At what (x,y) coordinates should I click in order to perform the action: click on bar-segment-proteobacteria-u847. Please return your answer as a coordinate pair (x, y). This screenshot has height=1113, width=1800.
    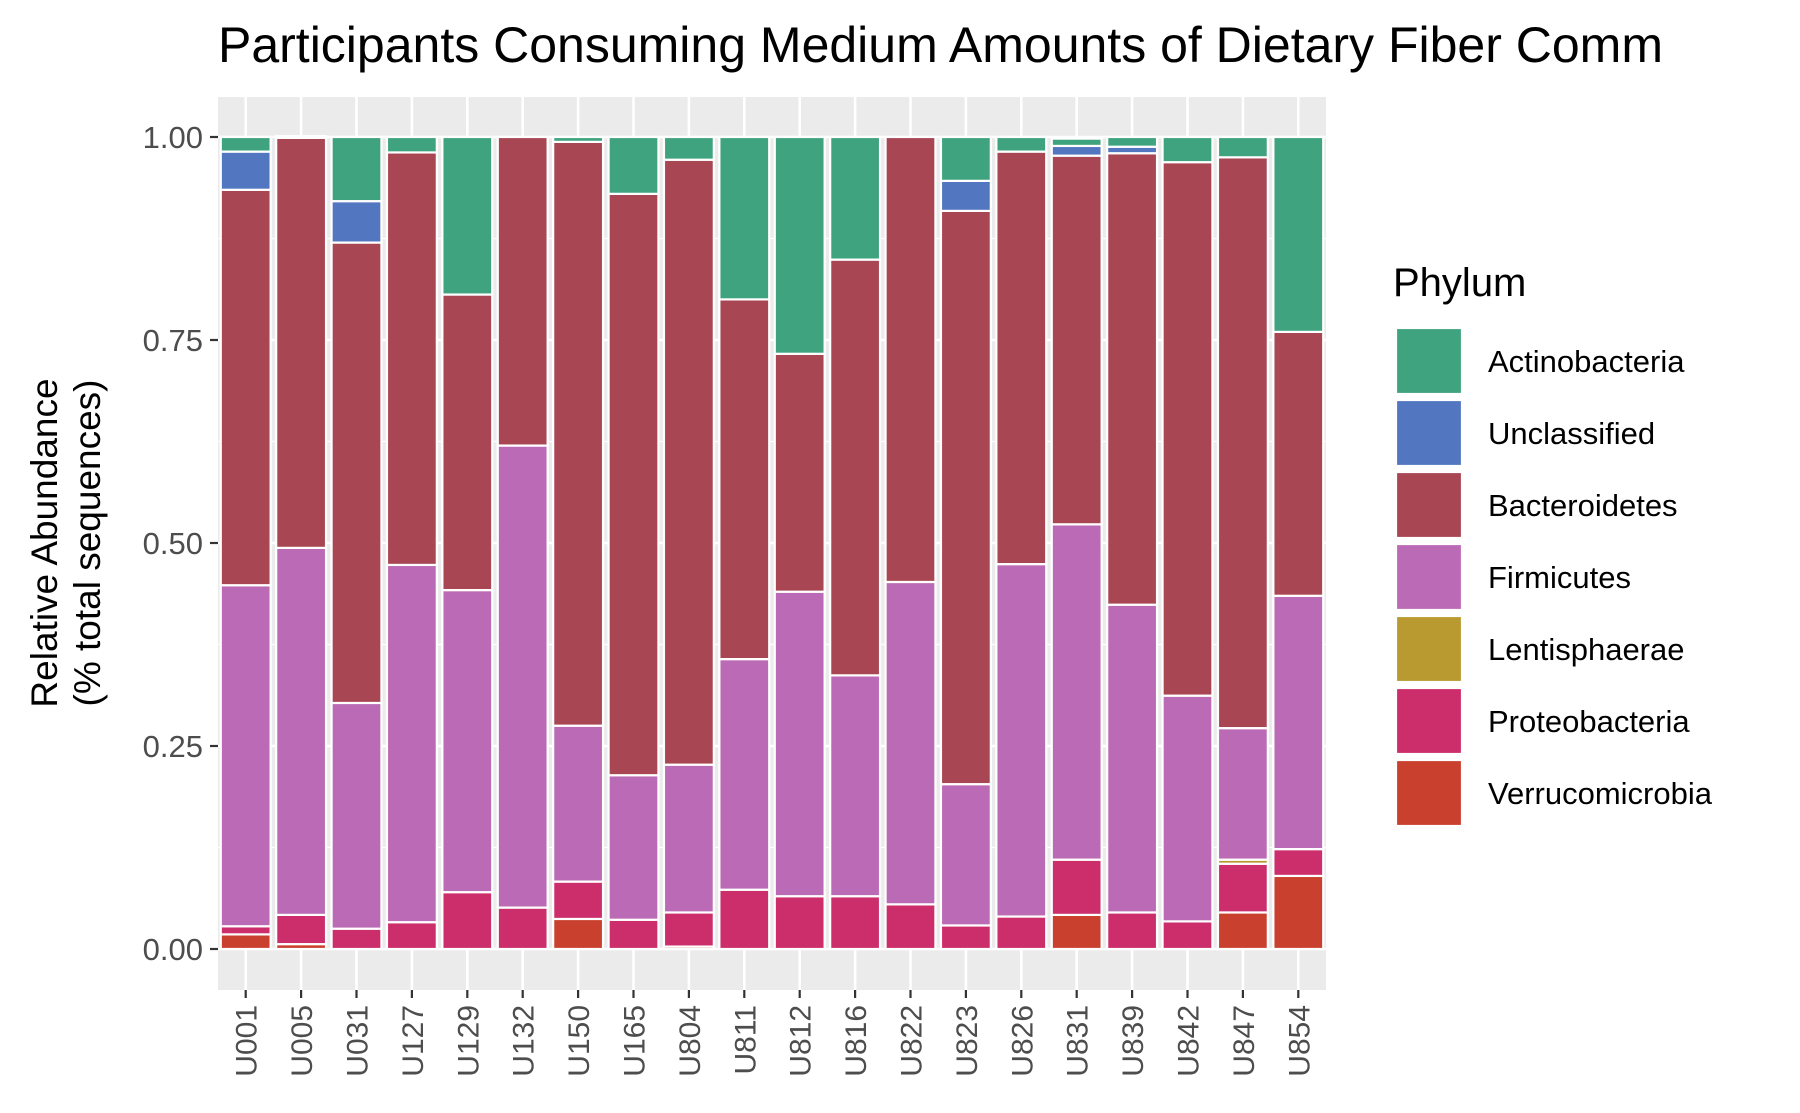
    Looking at the image, I should click on (1242, 888).